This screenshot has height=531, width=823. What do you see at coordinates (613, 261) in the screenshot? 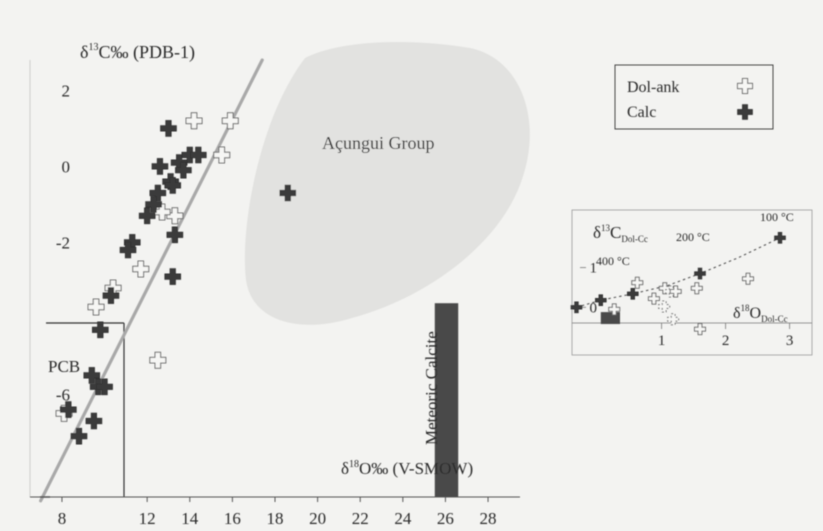
I see `temperature-label-400: 400 °C` at bounding box center [613, 261].